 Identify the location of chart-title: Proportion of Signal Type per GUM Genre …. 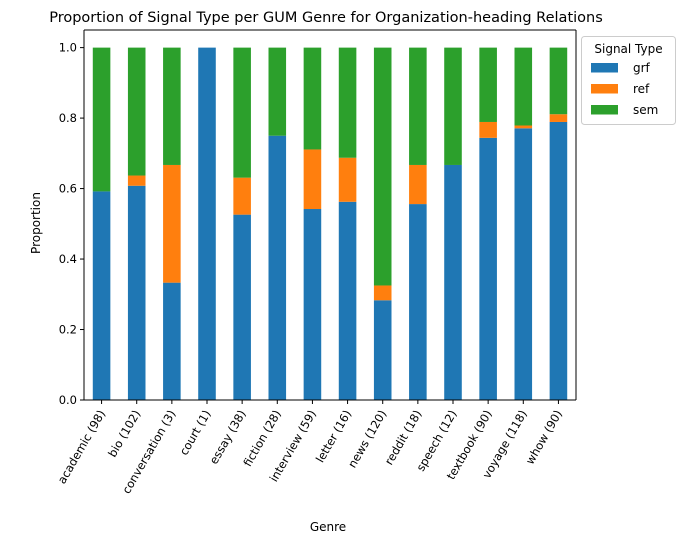
(326, 18).